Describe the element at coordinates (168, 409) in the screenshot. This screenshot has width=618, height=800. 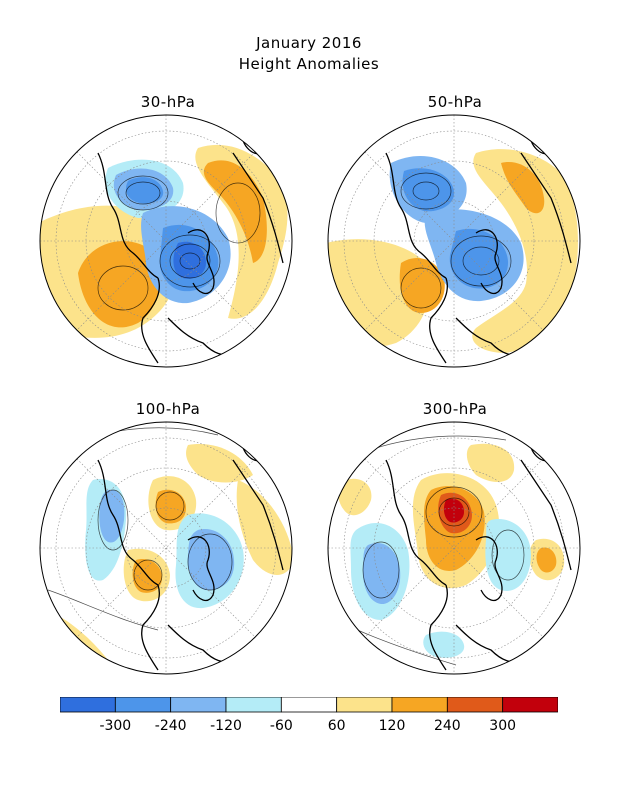
I see `panel-label-100hpa: 100-hPa` at that location.